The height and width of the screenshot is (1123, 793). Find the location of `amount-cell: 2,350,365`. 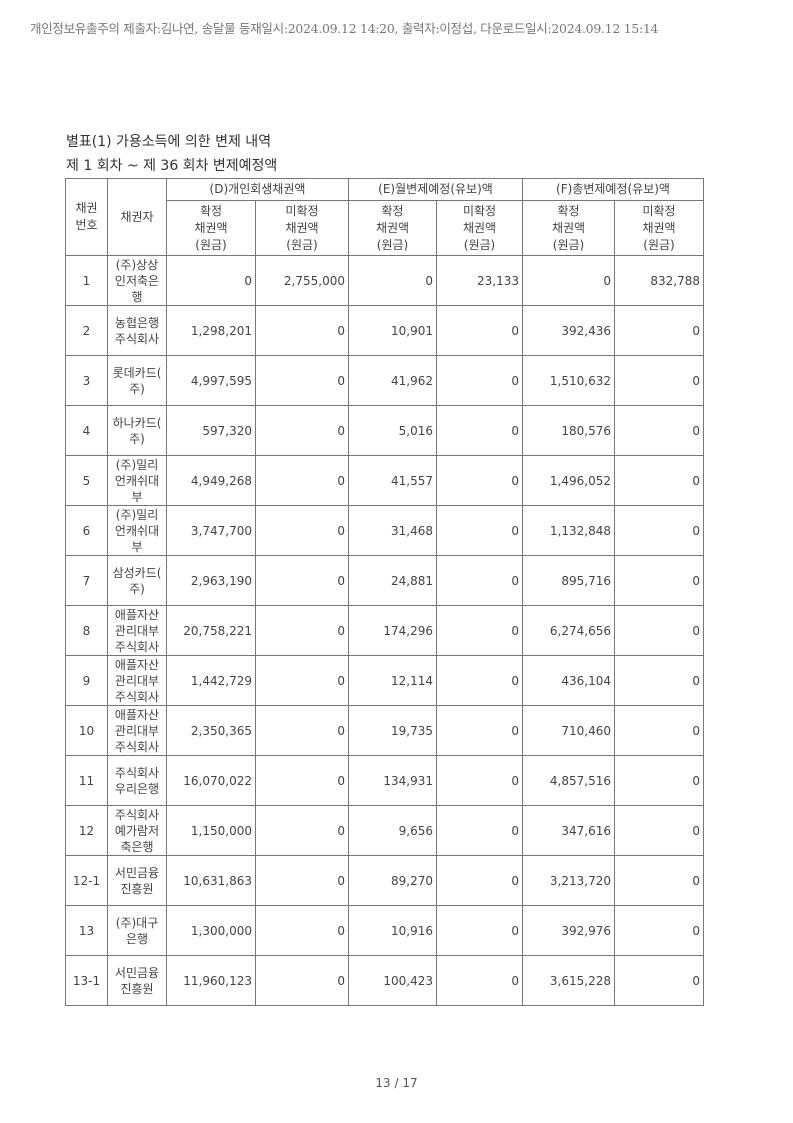

amount-cell: 2,350,365 is located at coordinates (211, 730).